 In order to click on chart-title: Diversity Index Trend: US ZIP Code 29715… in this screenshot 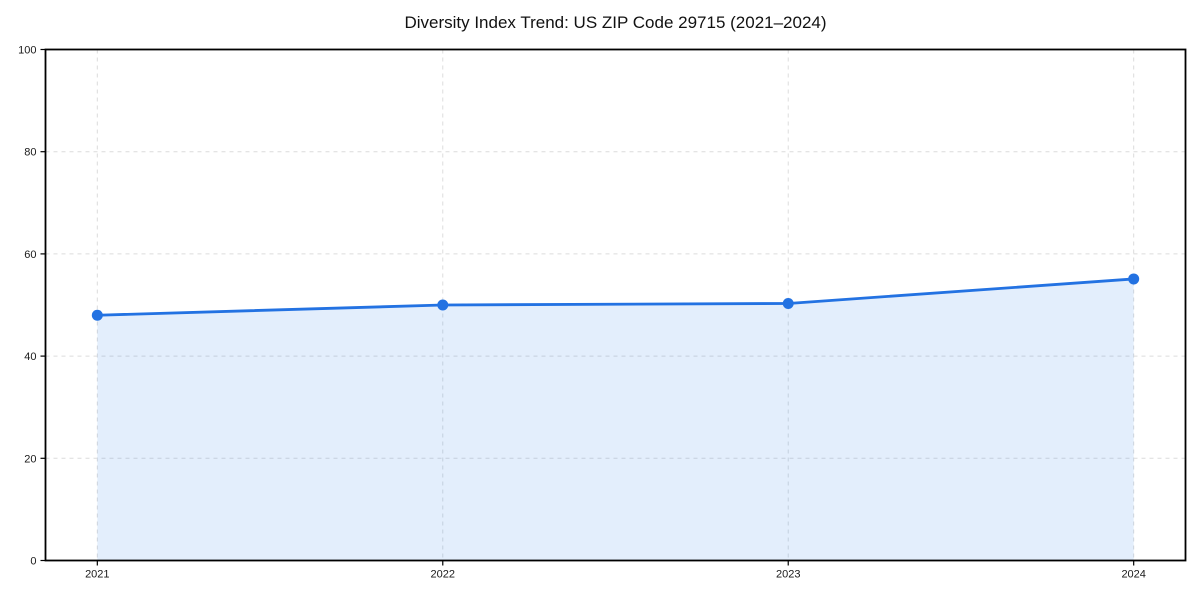, I will do `click(615, 22)`.